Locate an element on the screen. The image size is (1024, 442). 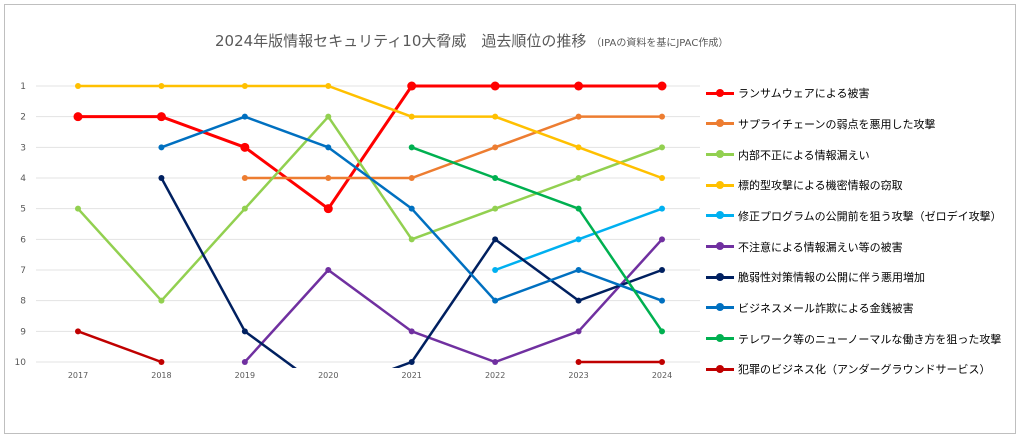
y-tick-label: 5 is located at coordinates (23, 210).